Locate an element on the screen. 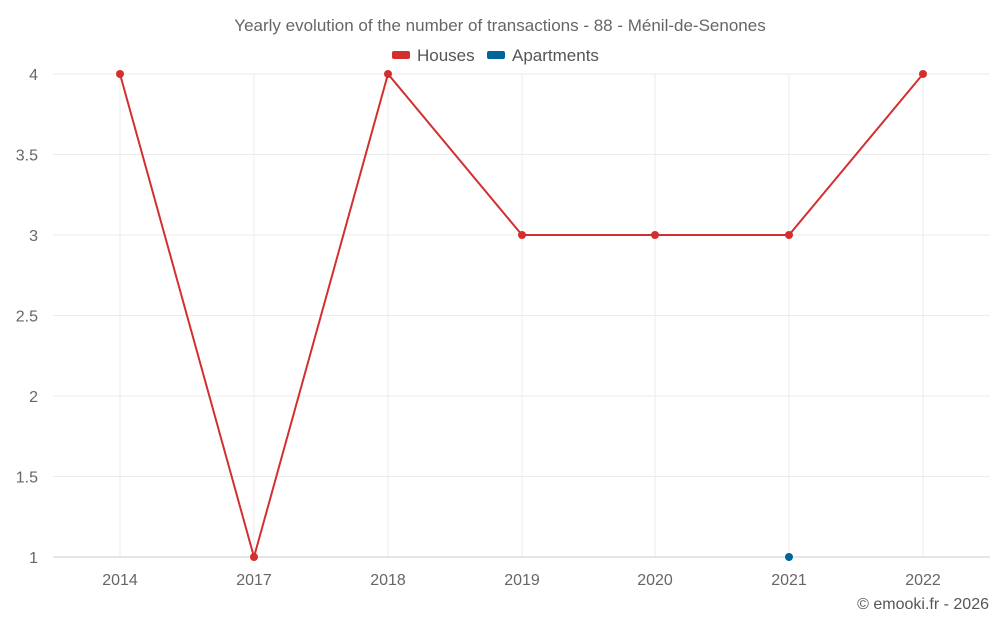 The image size is (1000, 625). credit-text: © emooki.fr - 2026 is located at coordinates (923, 604).